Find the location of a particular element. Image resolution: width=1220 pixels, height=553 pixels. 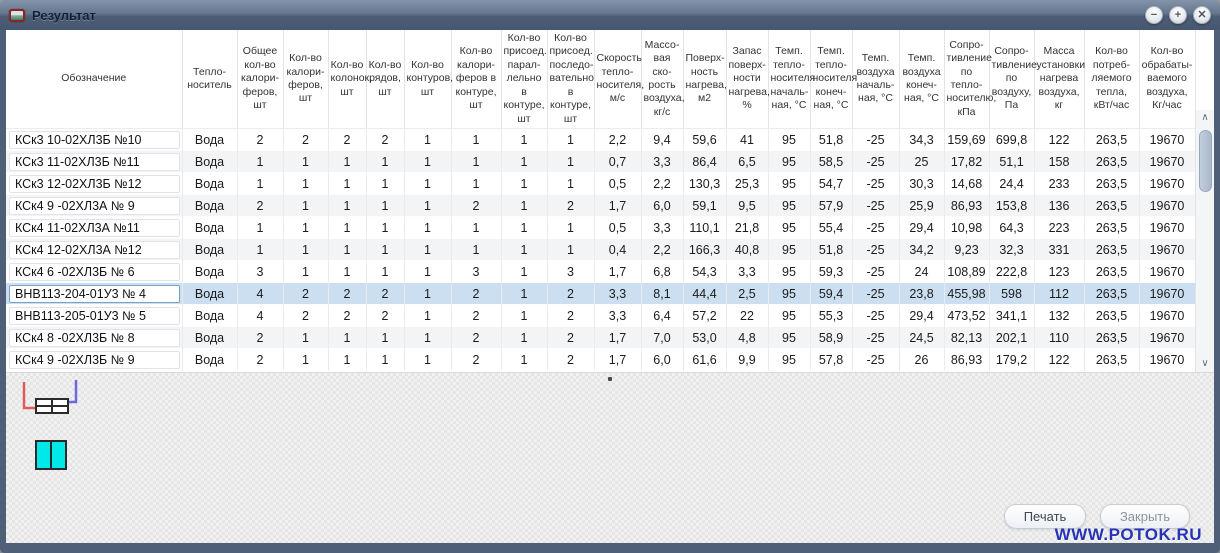

table-cell: 598 is located at coordinates (1012, 293).